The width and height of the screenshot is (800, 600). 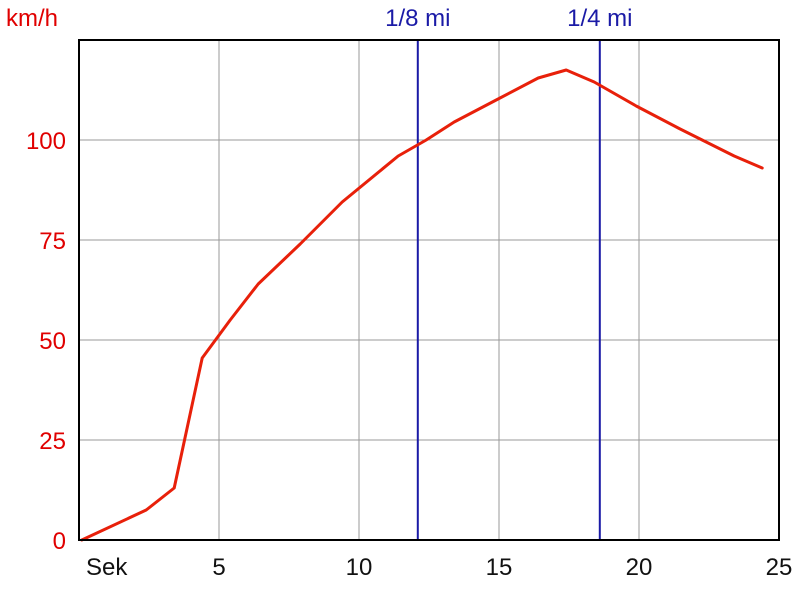 I want to click on marker-label-0: 1/8 mi, so click(x=417, y=18).